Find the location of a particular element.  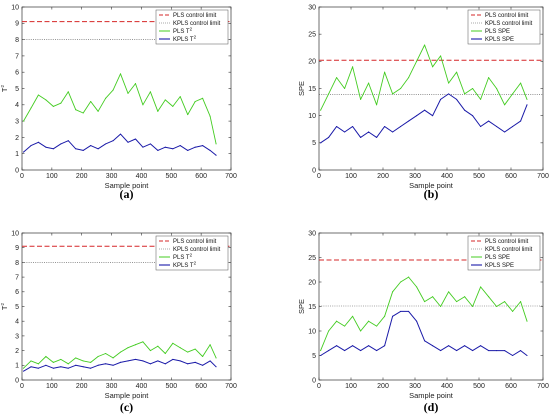

y-axis-label: T2 is located at coordinates (4, 88).